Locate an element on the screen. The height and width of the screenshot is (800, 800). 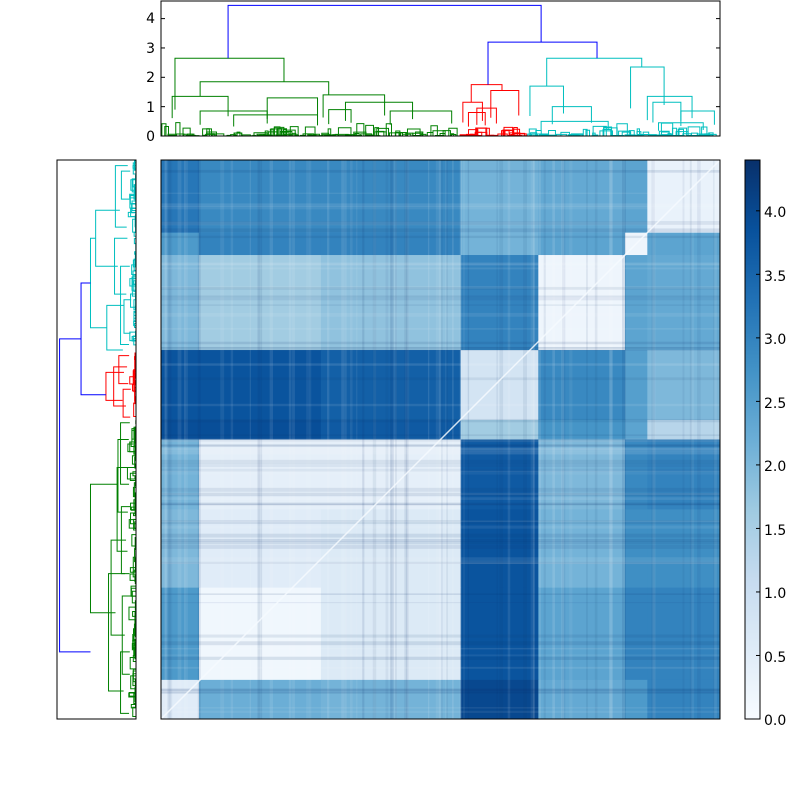
colorbar-tick-labels: 0.0 0.5 1.0 1.5 2.0 2.5 3.0 3.5 4.0 is located at coordinates (775, 467).